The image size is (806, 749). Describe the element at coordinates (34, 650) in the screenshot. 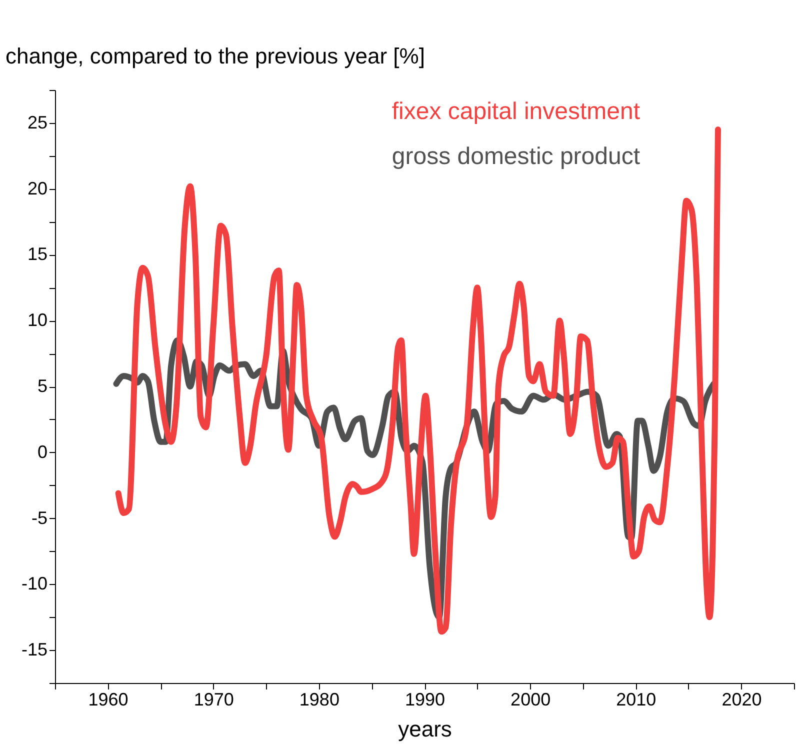

I see `y-tick-label: -15` at that location.